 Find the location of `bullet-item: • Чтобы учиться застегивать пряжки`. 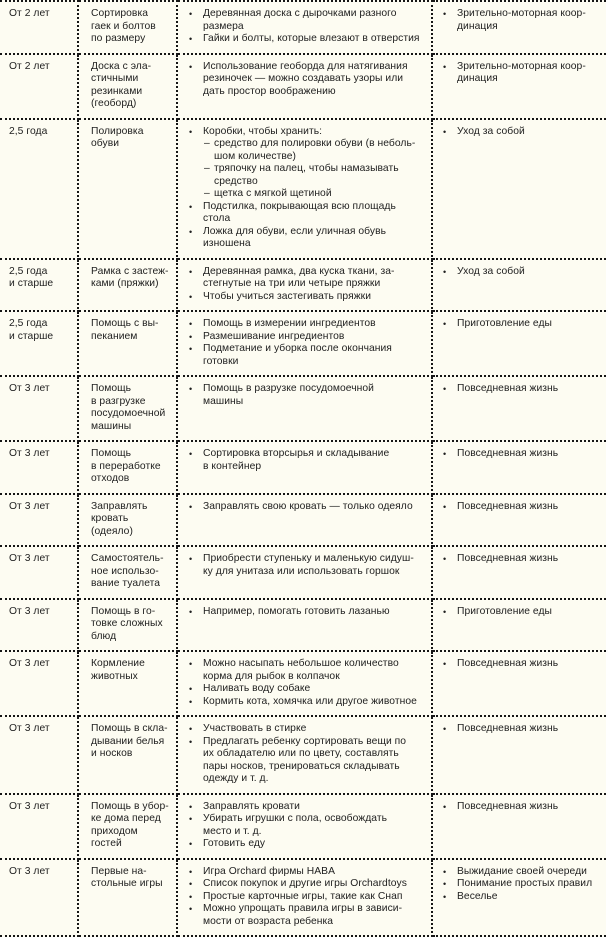

bullet-item: • Чтобы учиться застегивать пряжки is located at coordinates (303, 297).